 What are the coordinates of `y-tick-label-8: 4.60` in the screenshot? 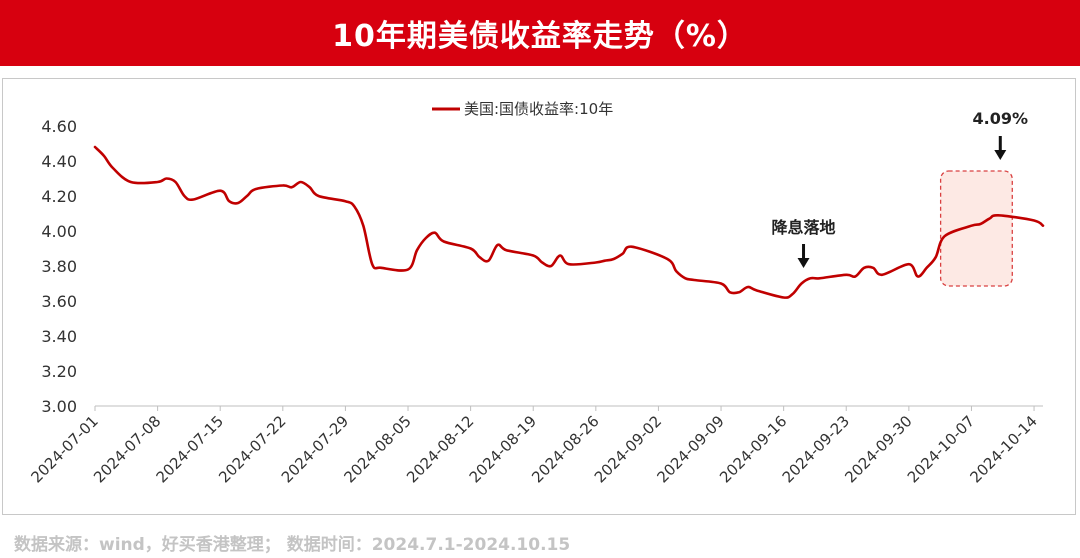 It's located at (59, 126).